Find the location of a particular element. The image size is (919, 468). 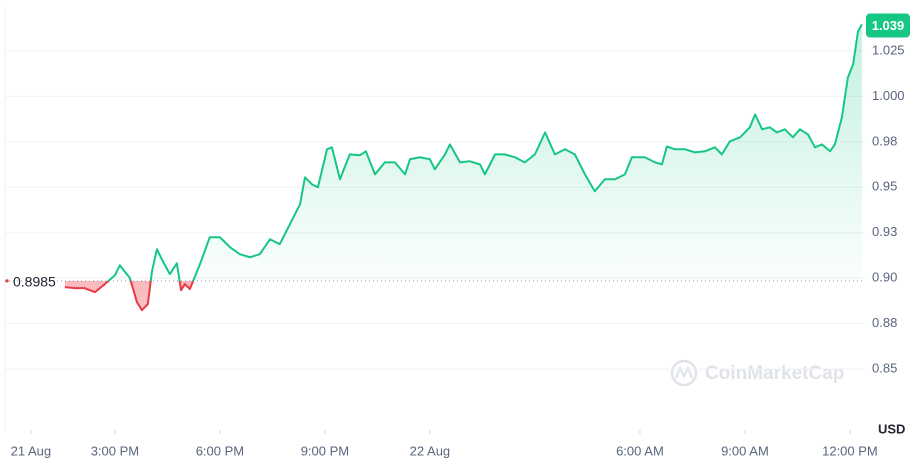

watermark-logo-mark is located at coordinates (684, 372).